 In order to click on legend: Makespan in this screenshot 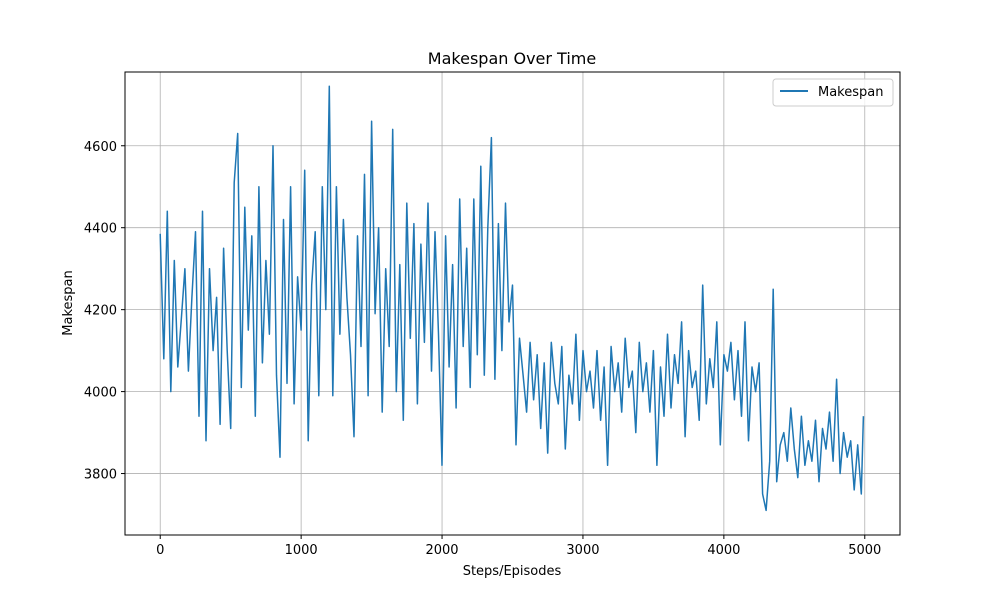, I will do `click(833, 92)`.